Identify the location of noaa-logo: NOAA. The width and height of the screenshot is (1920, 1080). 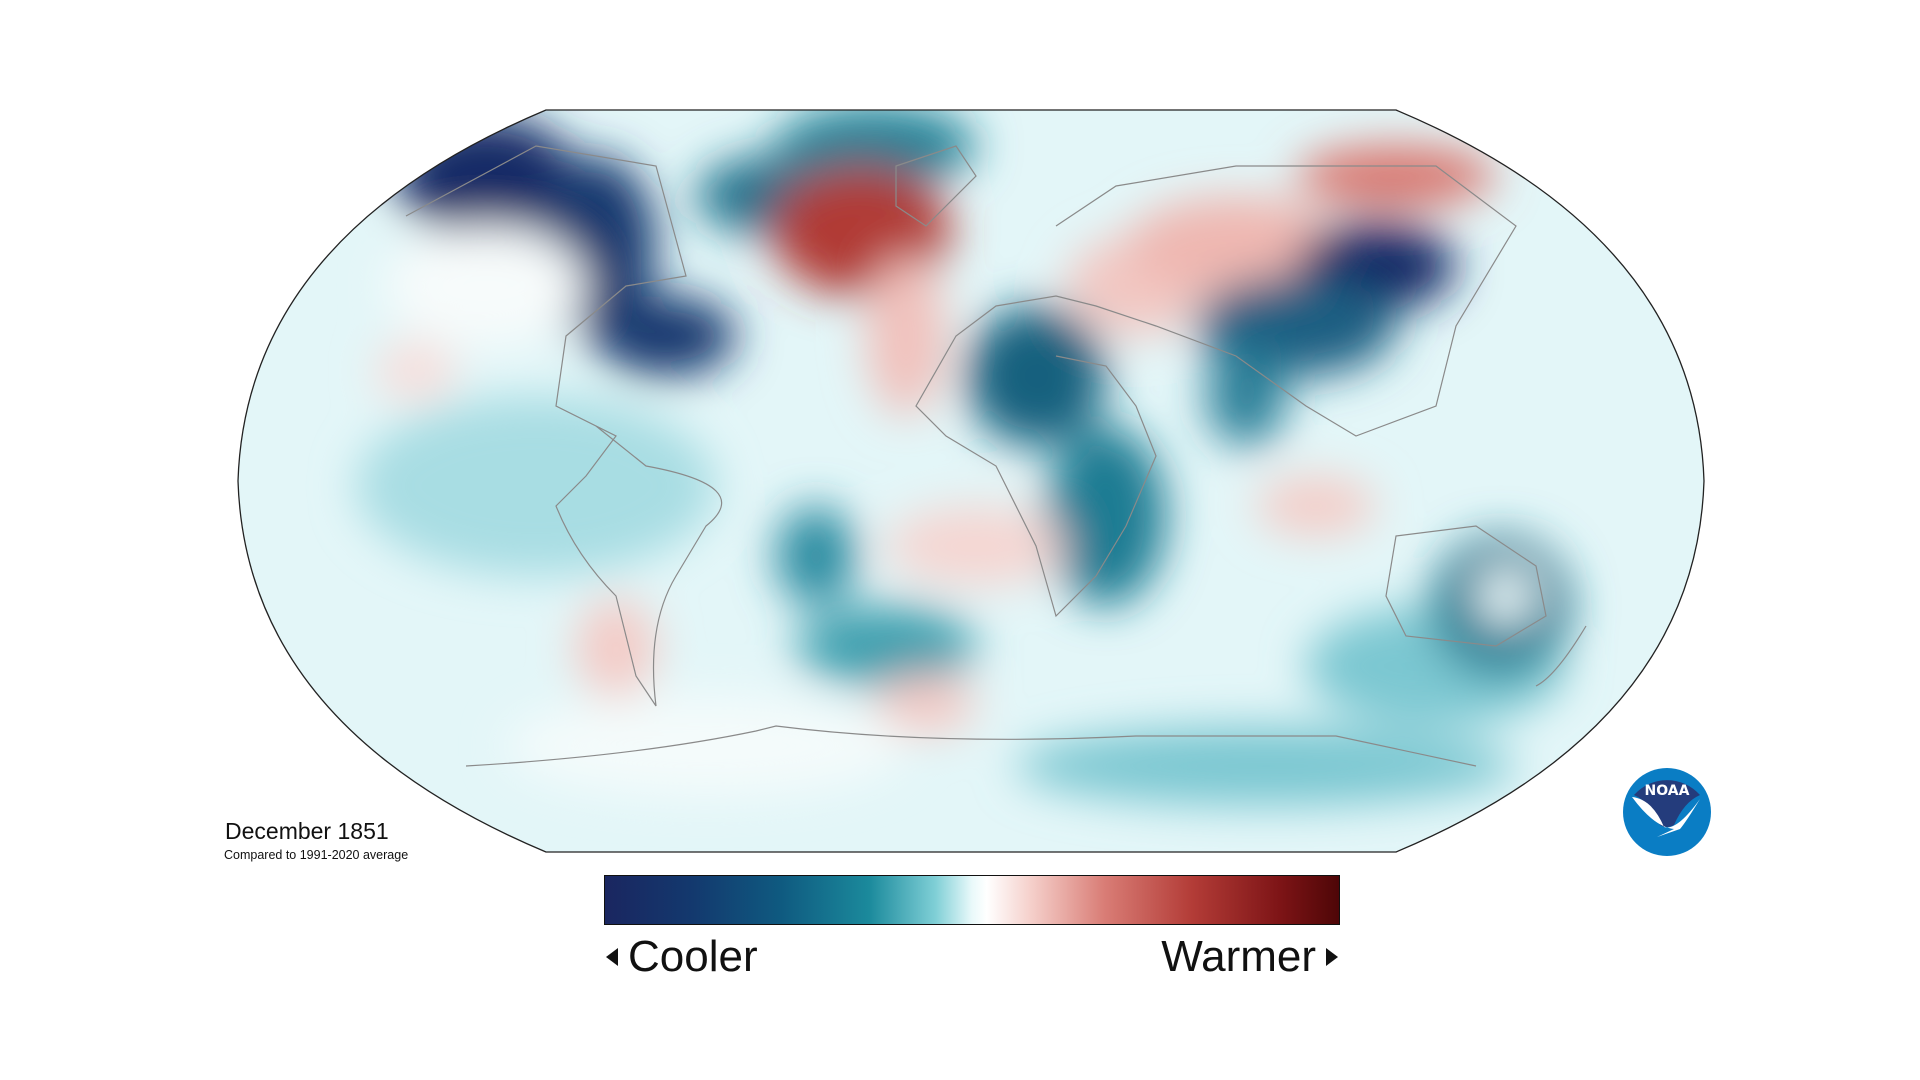
(1667, 812).